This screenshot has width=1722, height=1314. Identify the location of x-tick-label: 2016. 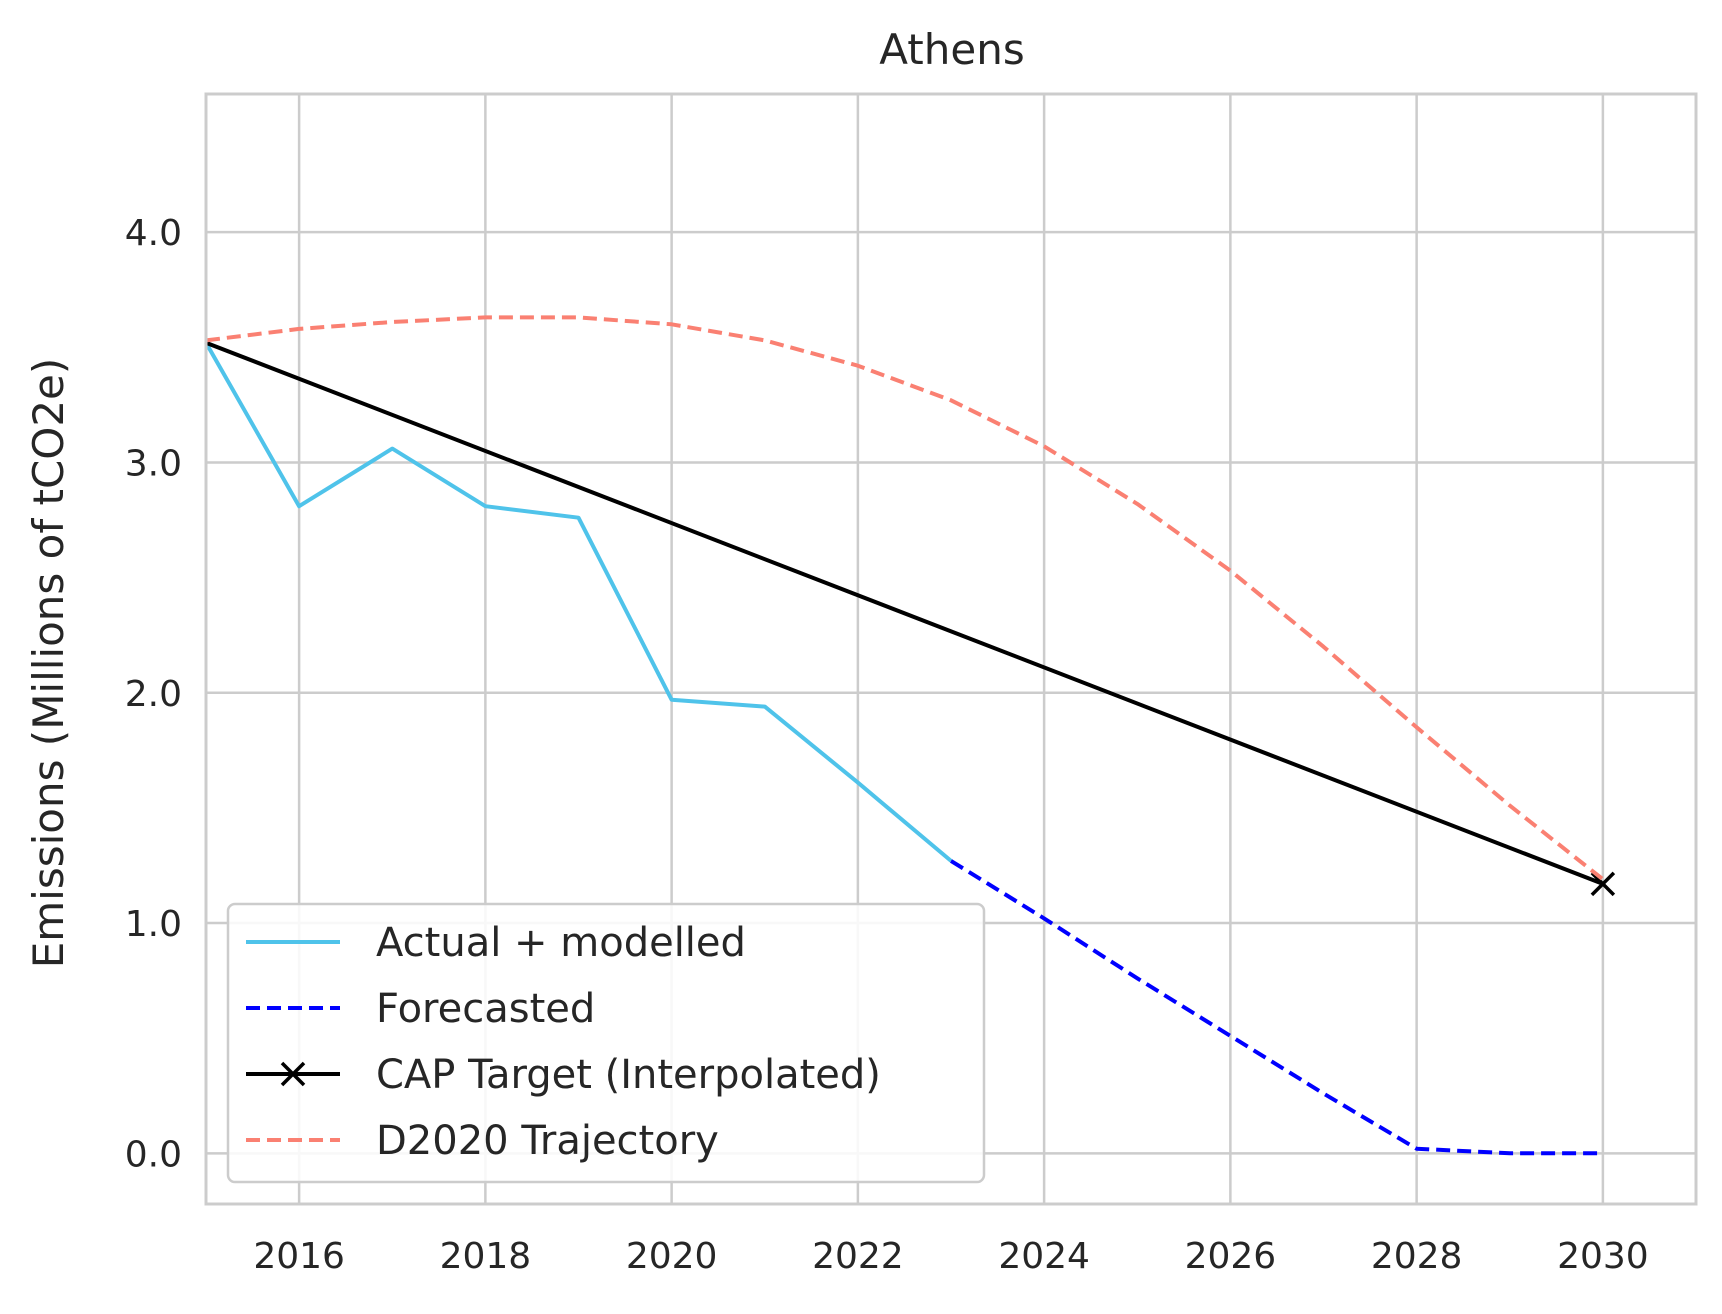
(299, 1256).